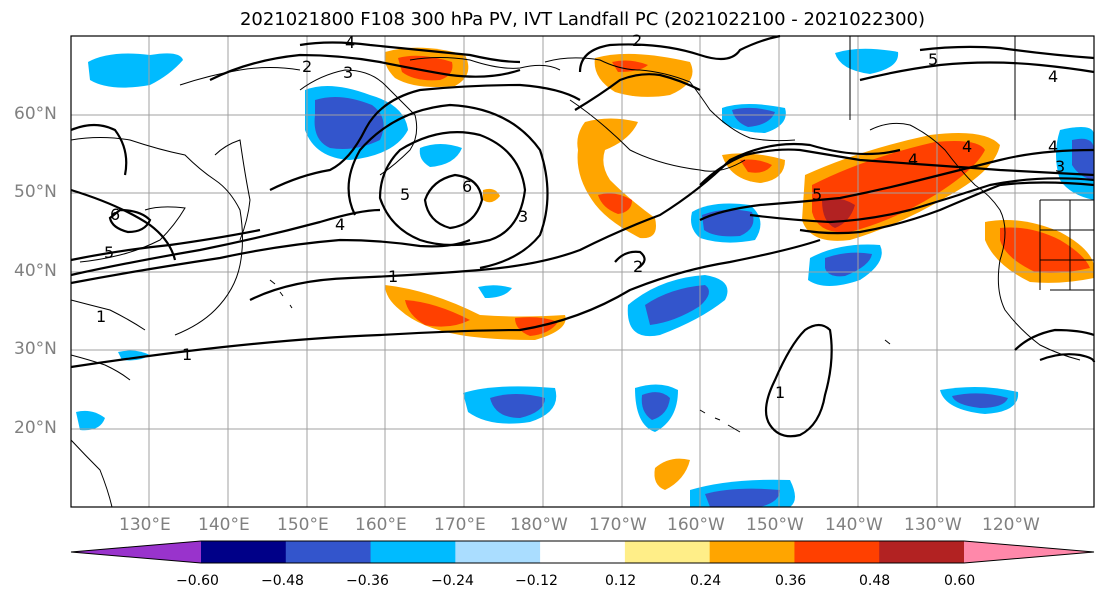  What do you see at coordinates (867, 61) in the screenshot?
I see `shade-blue-arctic` at bounding box center [867, 61].